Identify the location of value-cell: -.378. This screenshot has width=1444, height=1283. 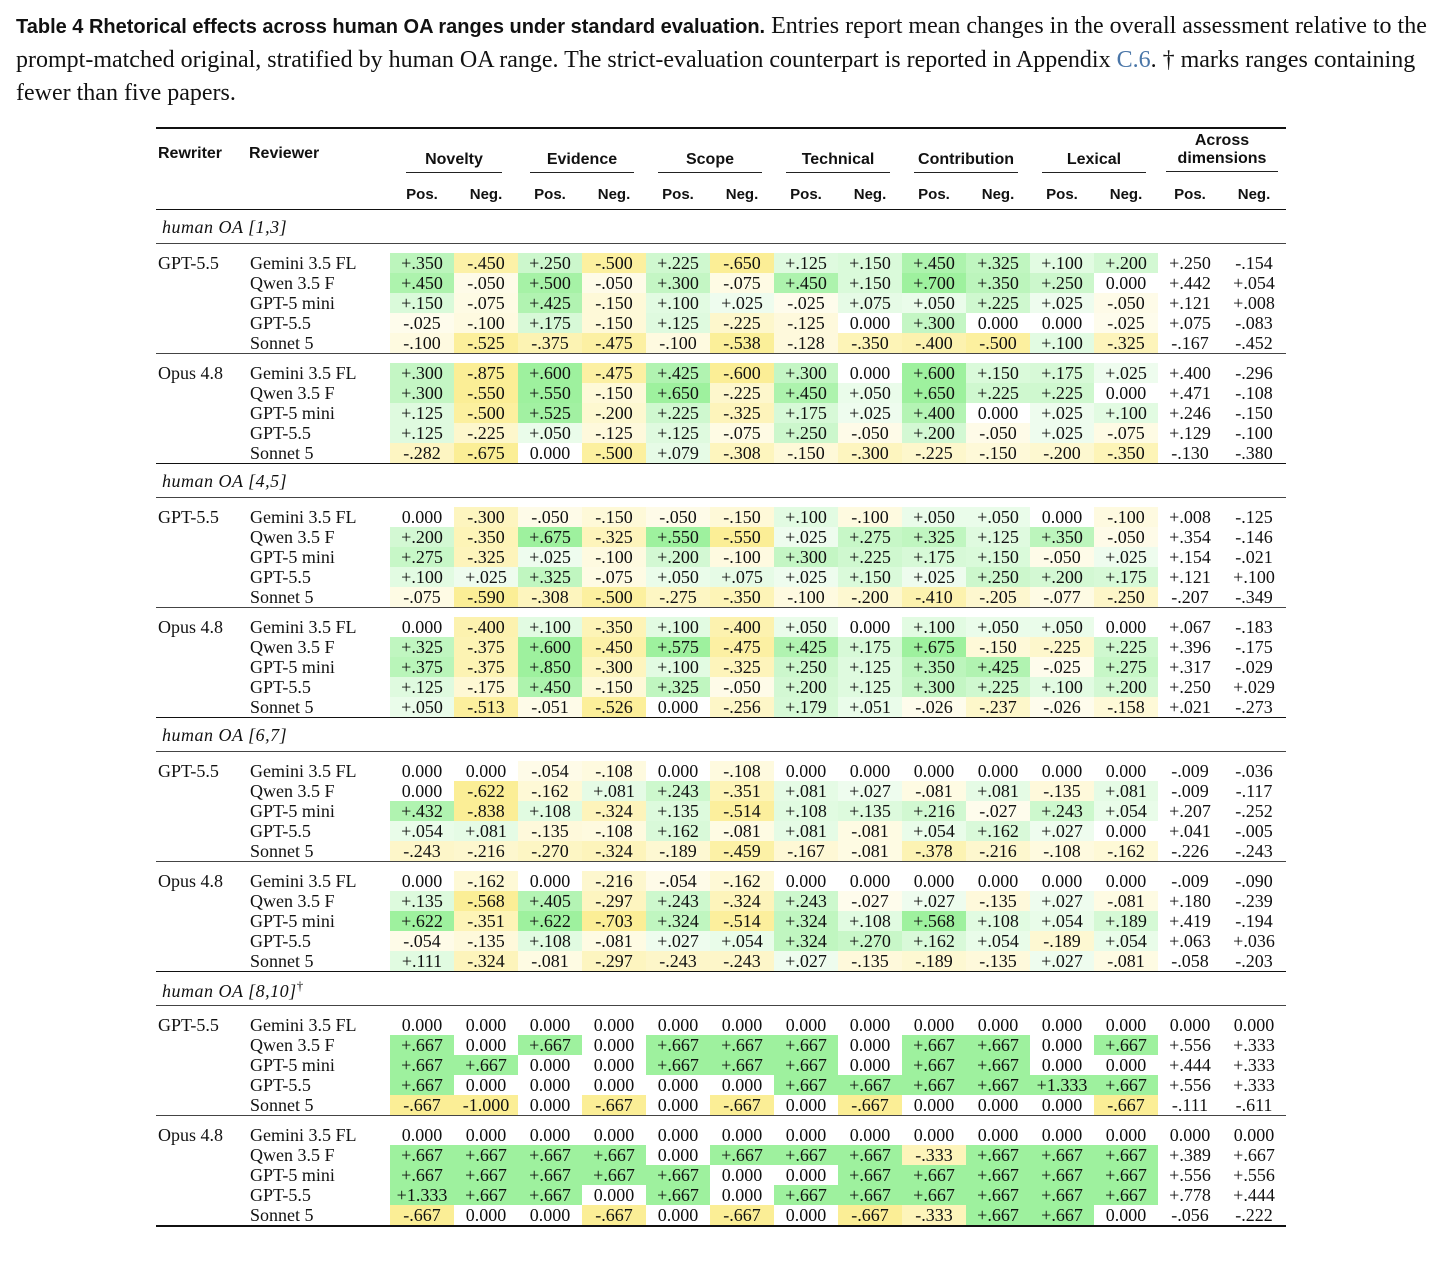
(934, 851).